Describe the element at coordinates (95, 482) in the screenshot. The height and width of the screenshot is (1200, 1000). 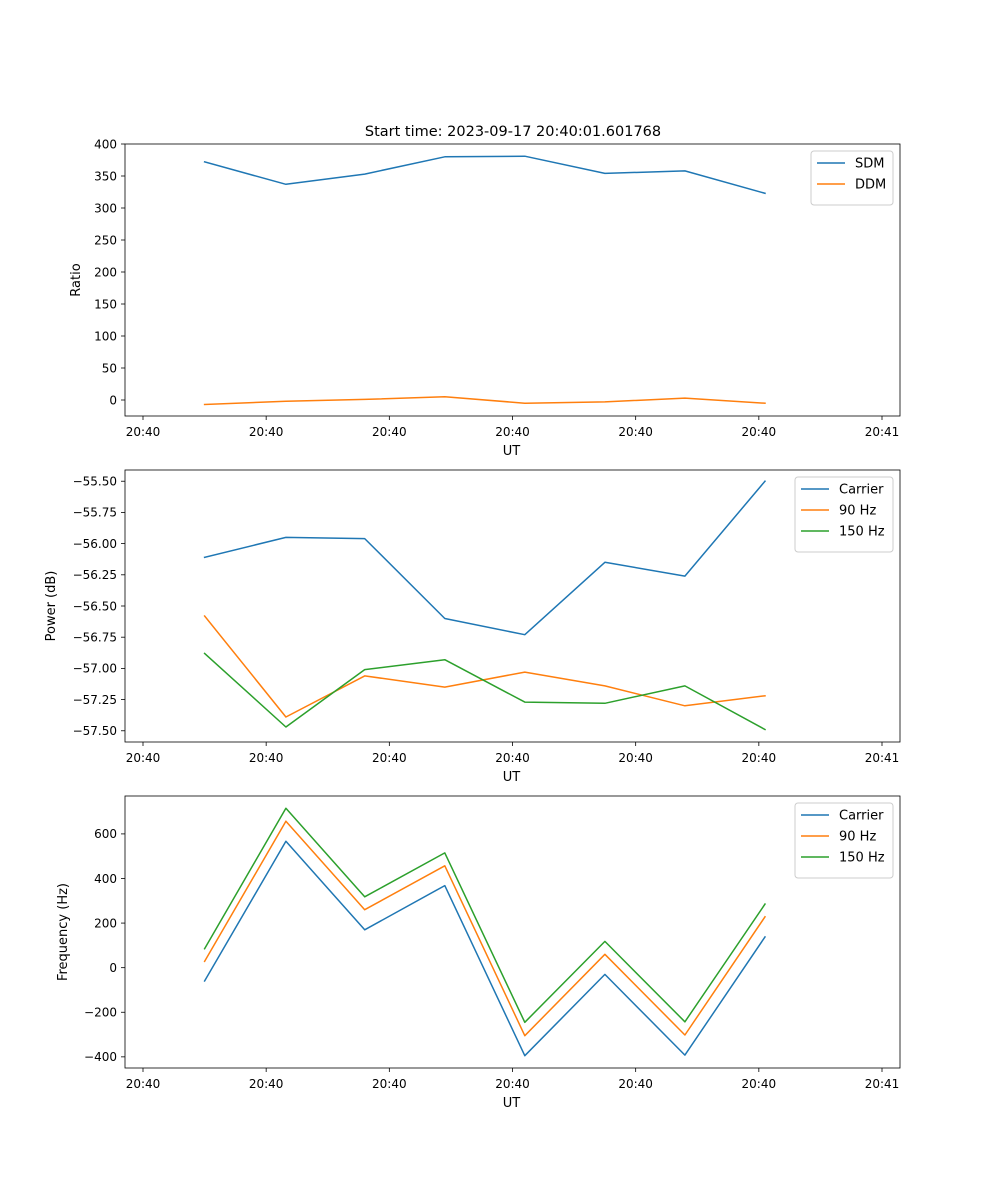
I see `y-tick-label: −55.50` at that location.